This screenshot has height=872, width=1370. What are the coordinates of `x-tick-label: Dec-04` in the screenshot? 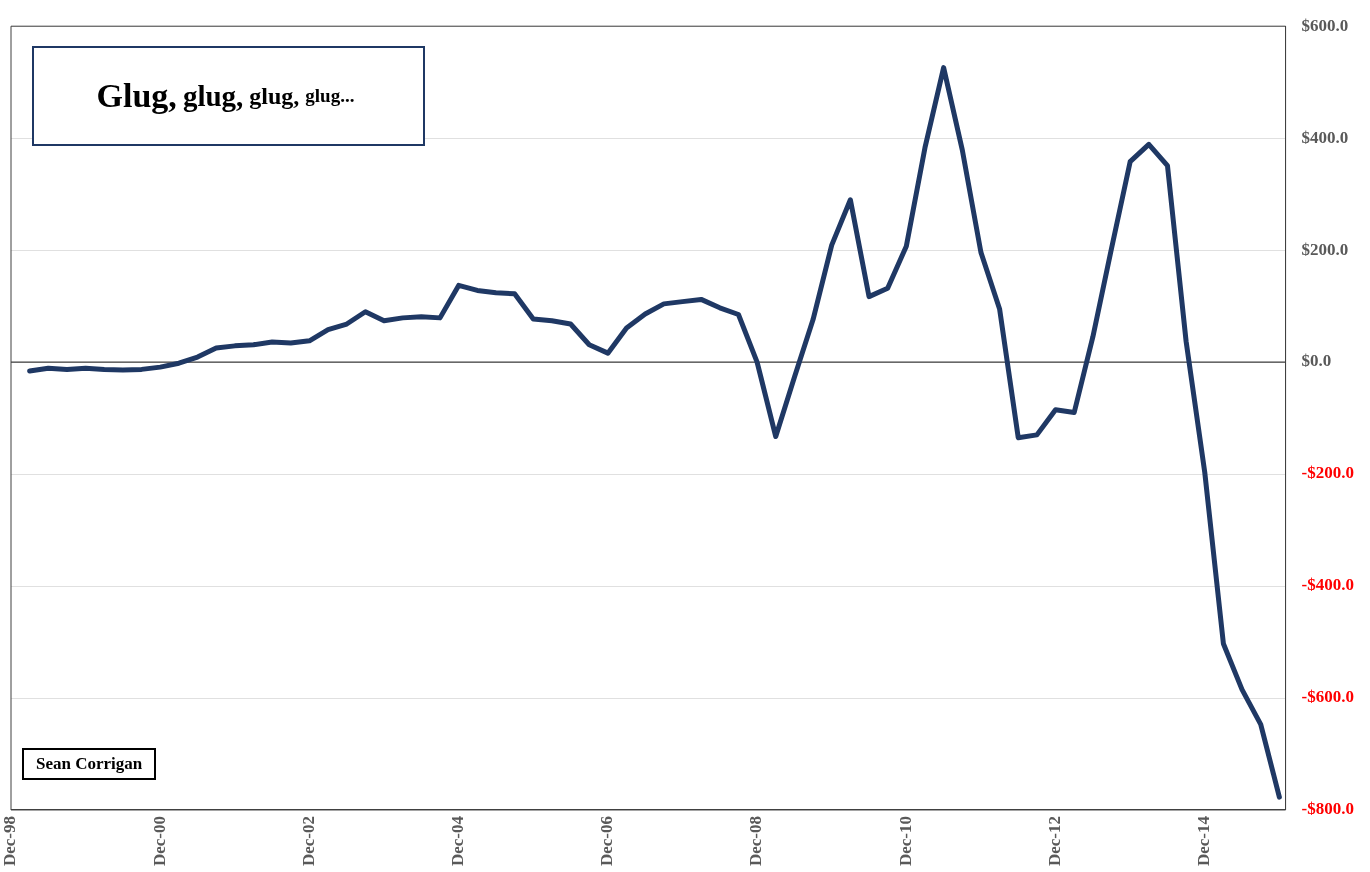 It's located at (458, 840).